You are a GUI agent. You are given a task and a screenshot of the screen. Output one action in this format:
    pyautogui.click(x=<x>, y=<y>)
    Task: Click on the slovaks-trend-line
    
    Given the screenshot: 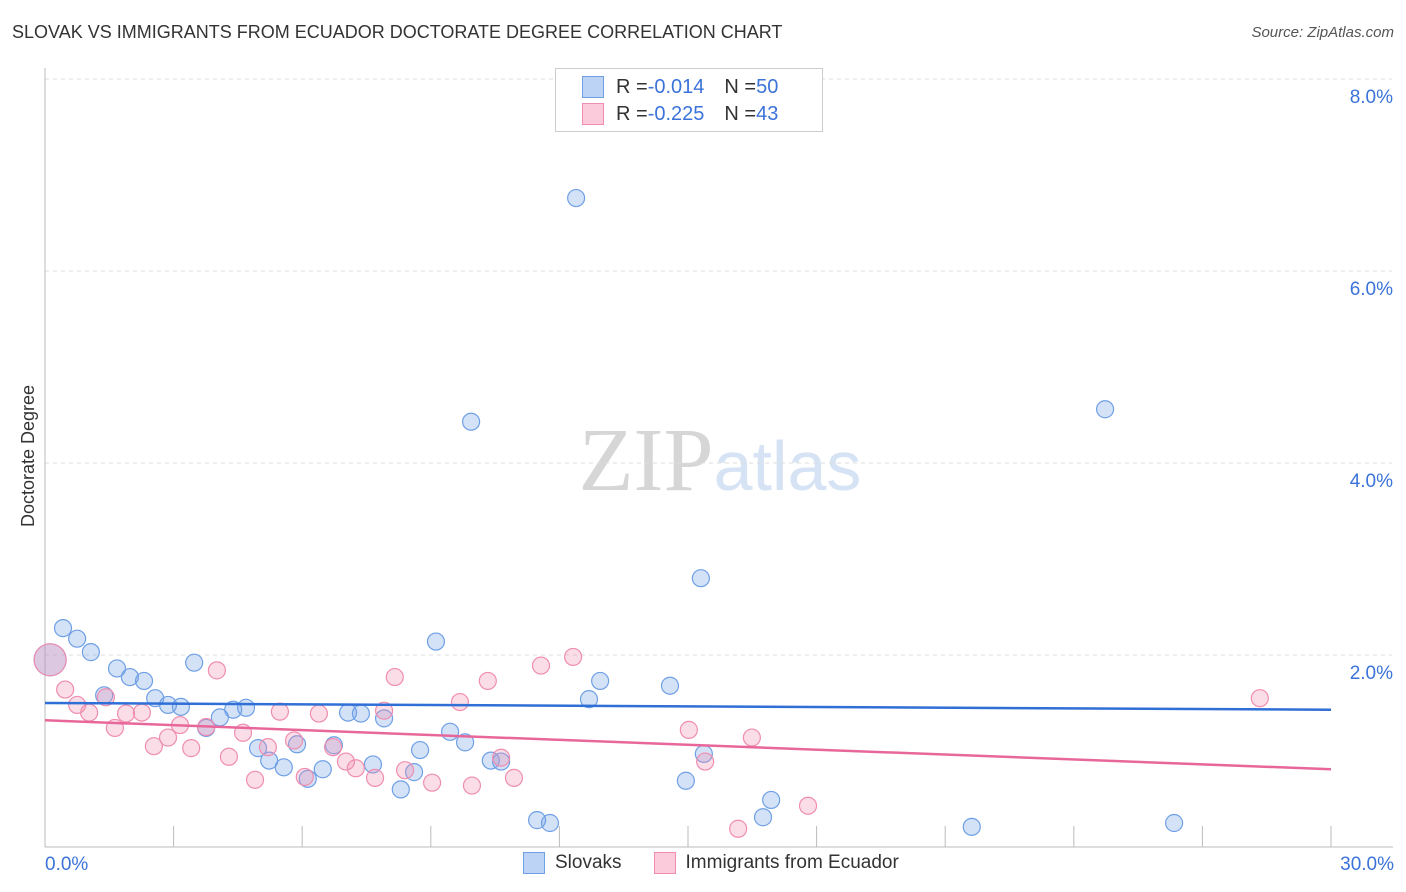 What is the action you would take?
    pyautogui.click(x=688, y=706)
    